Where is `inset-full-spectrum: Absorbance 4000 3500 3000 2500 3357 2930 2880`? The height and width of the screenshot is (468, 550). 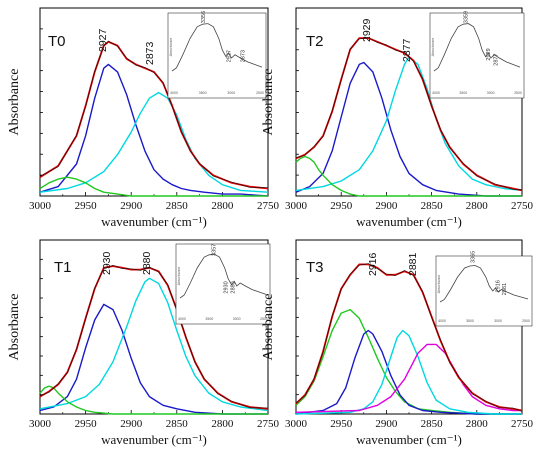 inset-full-spectrum: Absorbance 4000 3500 3000 2500 3357 2930 2880 is located at coordinates (223, 284).